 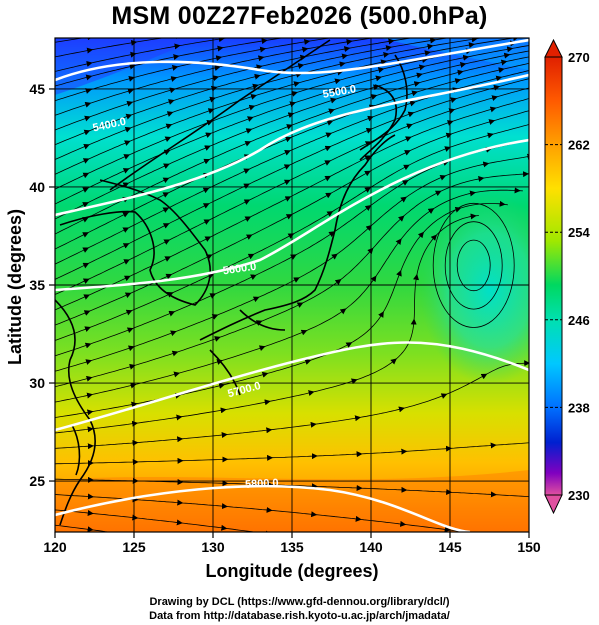 I want to click on colorbar: 270 262 254 246 238 230, so click(x=567, y=276).